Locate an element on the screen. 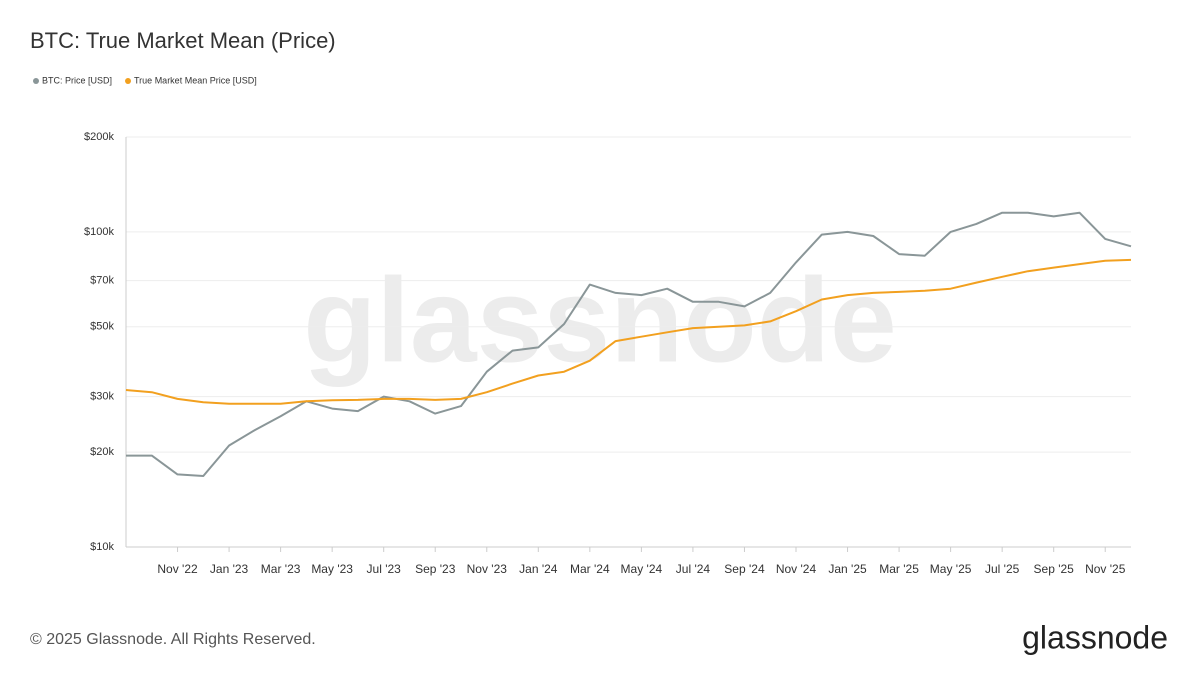  y-tick-label: $70k is located at coordinates (102, 281).